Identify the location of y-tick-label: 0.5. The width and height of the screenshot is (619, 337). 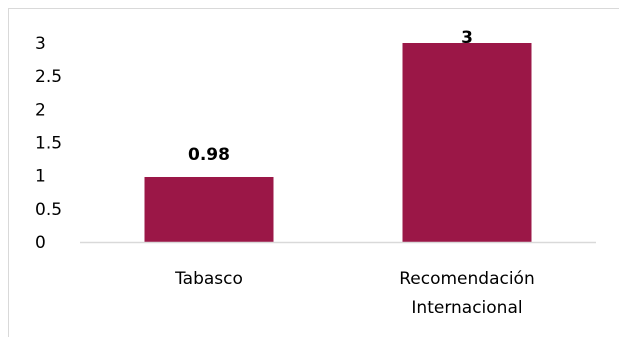
(48, 210).